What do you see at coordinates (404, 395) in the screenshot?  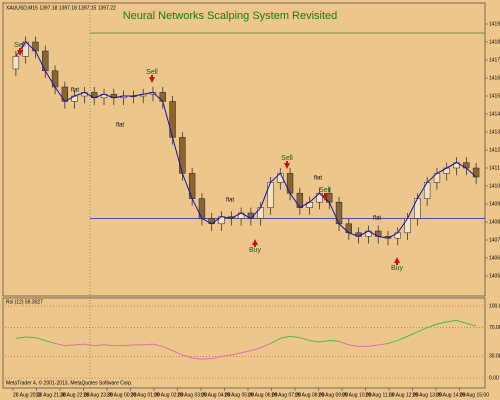 I see `x-tick-label: 29 Aug 12:00` at bounding box center [404, 395].